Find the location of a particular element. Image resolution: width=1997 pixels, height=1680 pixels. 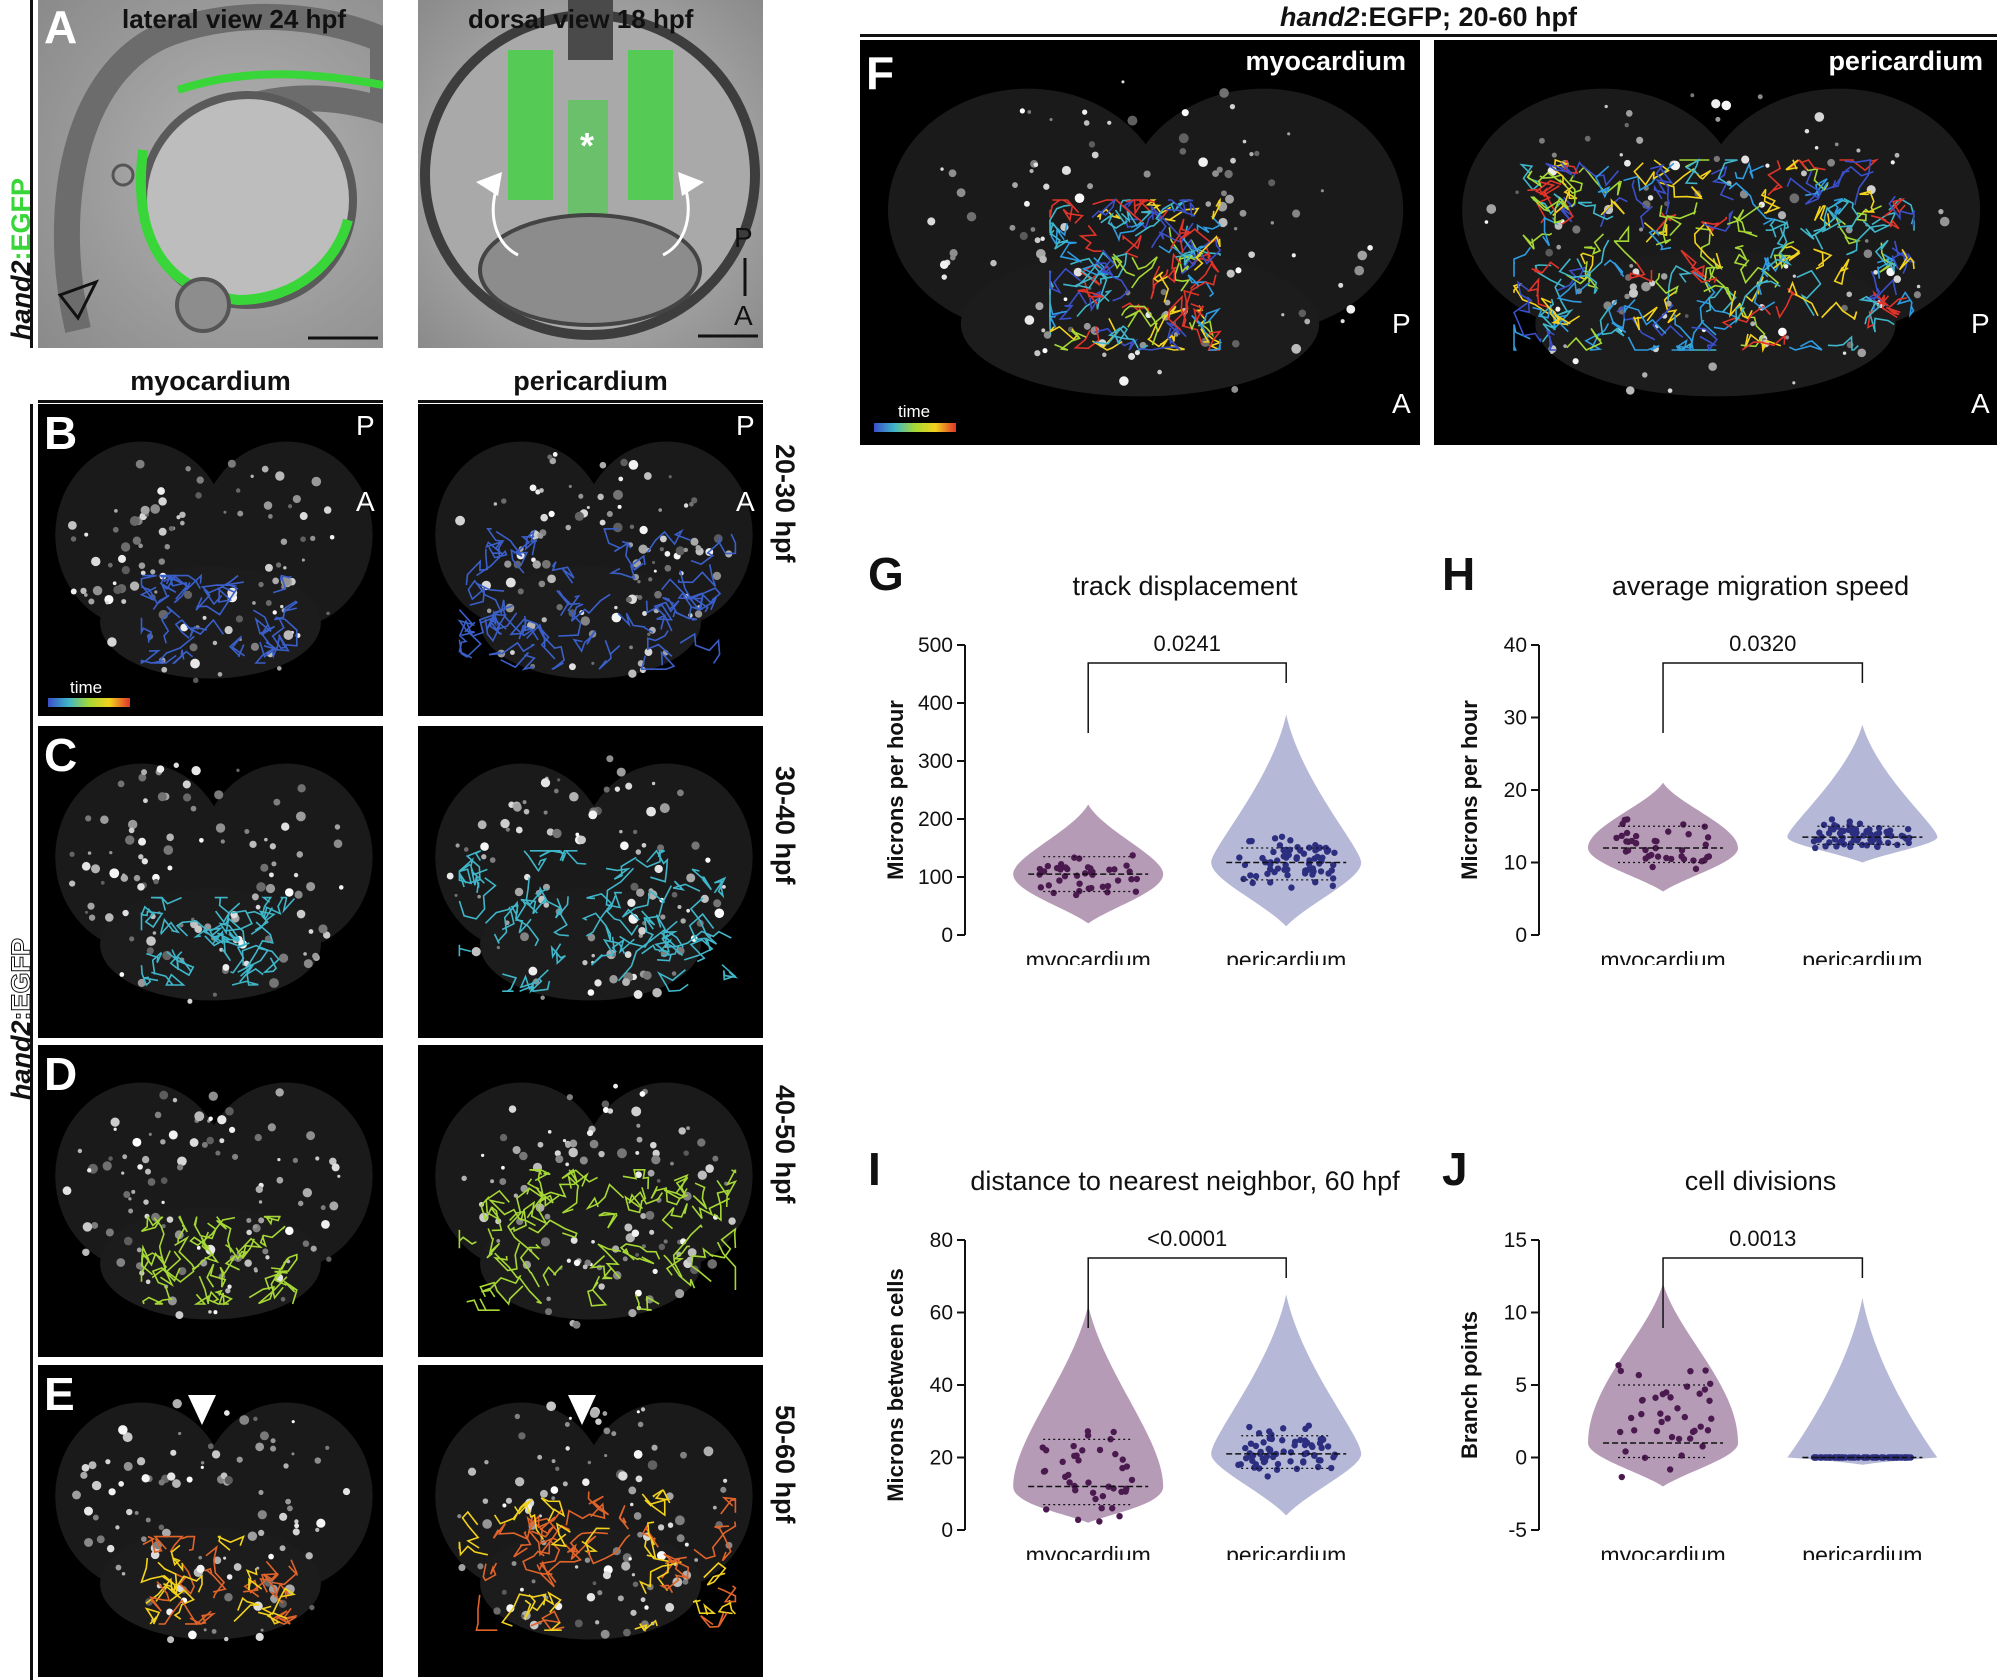

x-tick-label: pericardium is located at coordinates (1286, 956).